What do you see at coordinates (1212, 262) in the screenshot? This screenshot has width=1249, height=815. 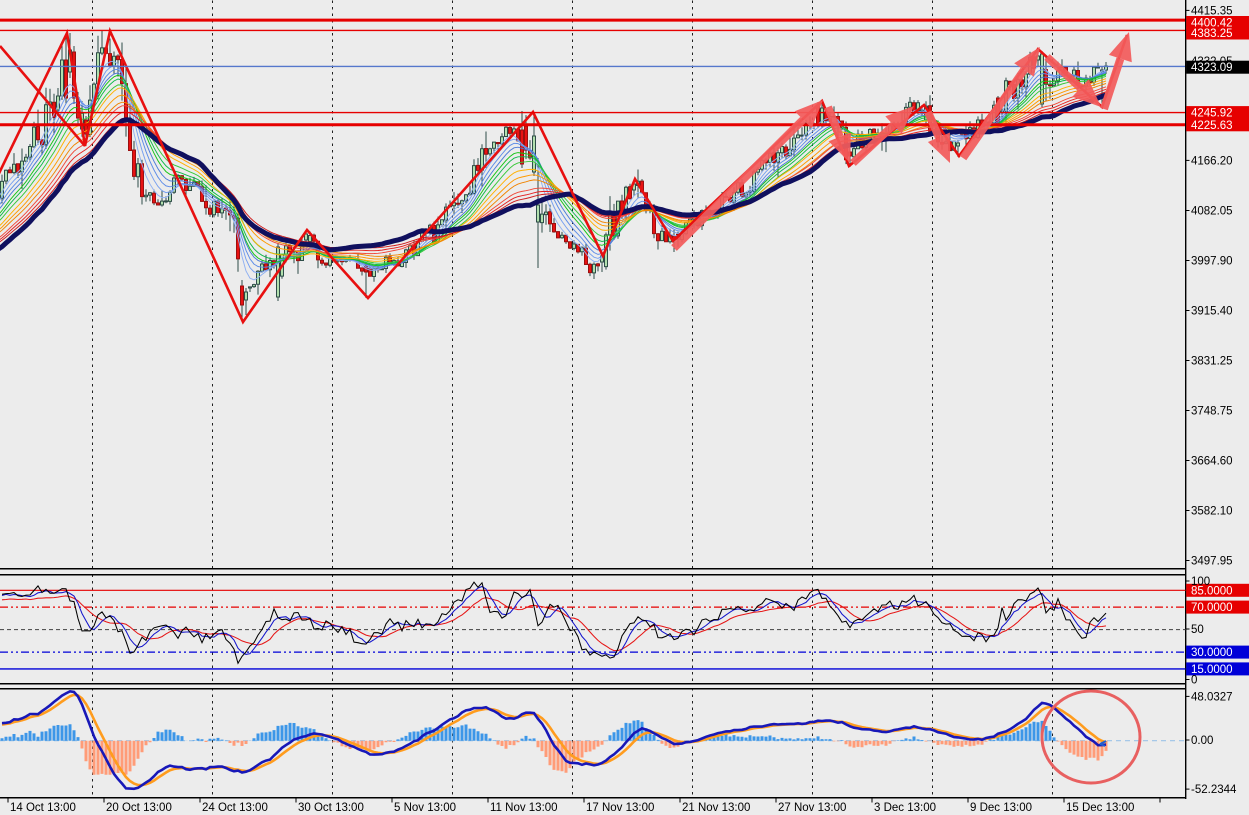 I see `svg-text: 3997.90` at bounding box center [1212, 262].